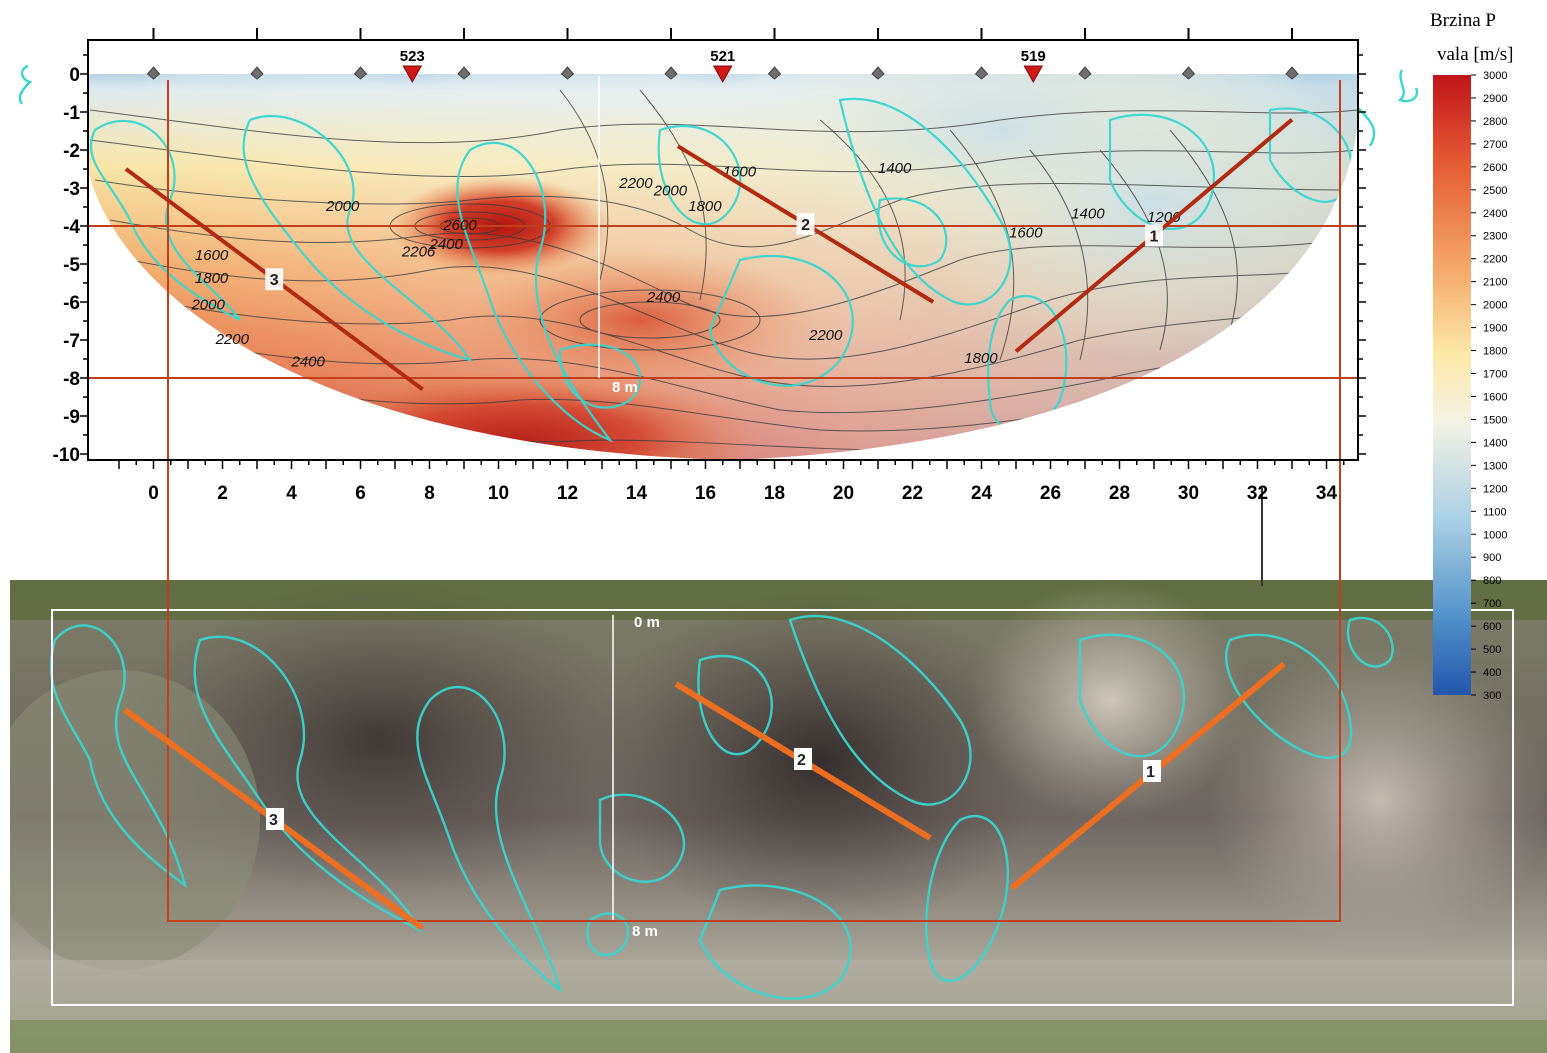 This screenshot has width=1547, height=1053. I want to click on colorbar-title-line1: Brzina P, so click(1463, 20).